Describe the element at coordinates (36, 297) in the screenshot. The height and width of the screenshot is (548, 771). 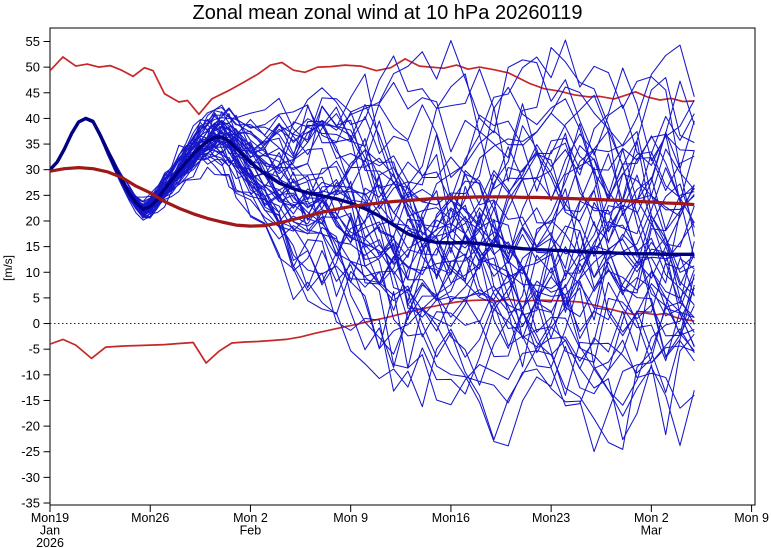
I see `y-tick-label: 5` at that location.